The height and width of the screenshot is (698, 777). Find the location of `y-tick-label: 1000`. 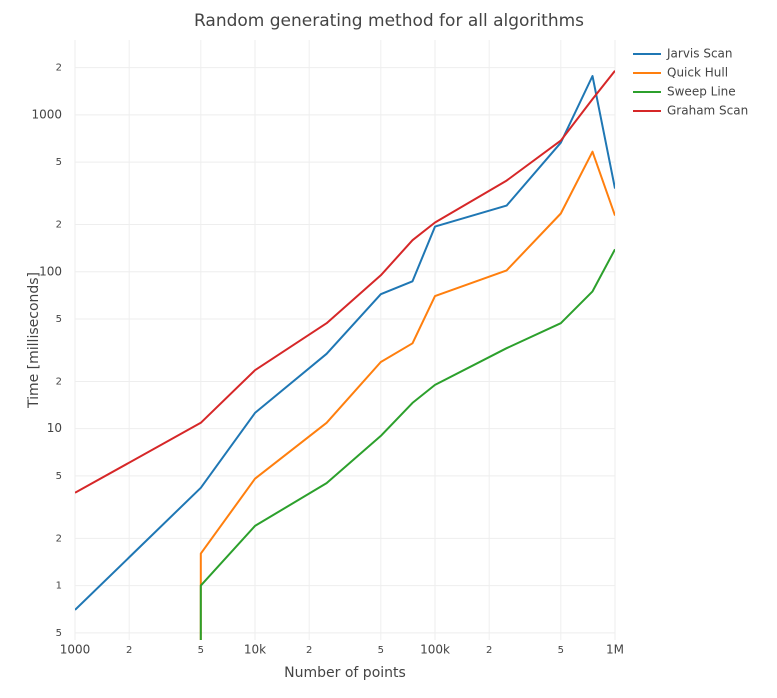

y-tick-label: 1000 is located at coordinates (46, 114).